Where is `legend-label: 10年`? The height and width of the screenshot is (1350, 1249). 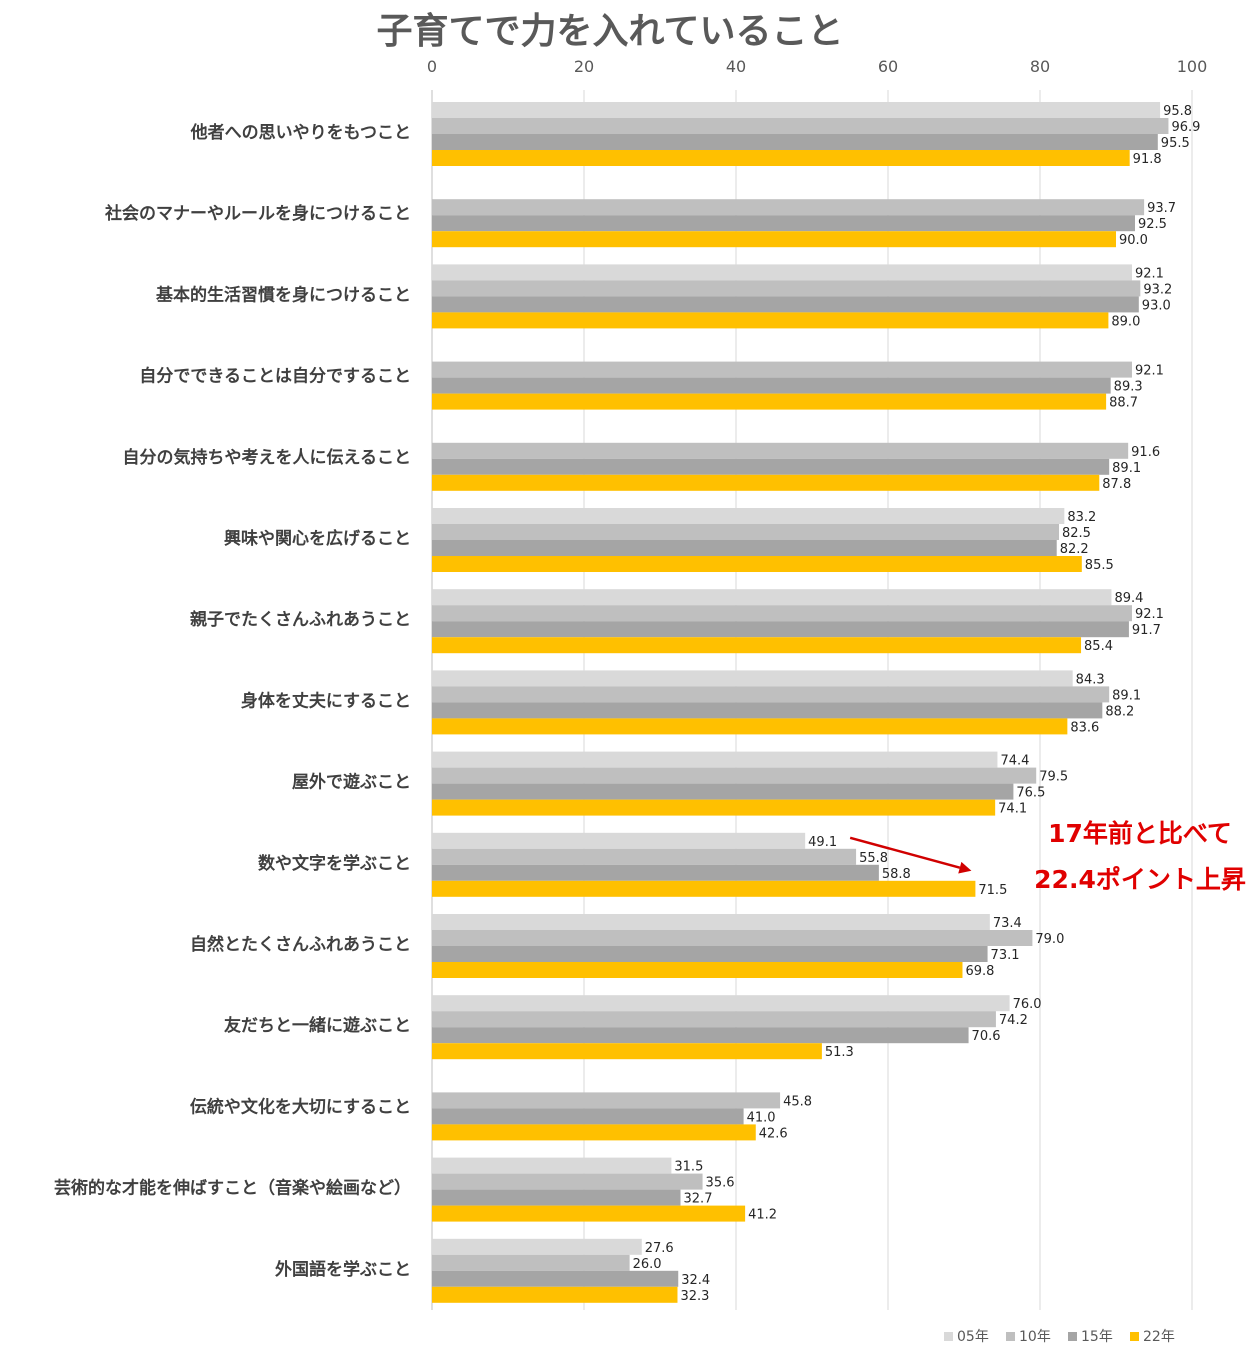
legend-label: 10年 is located at coordinates (1035, 1337).